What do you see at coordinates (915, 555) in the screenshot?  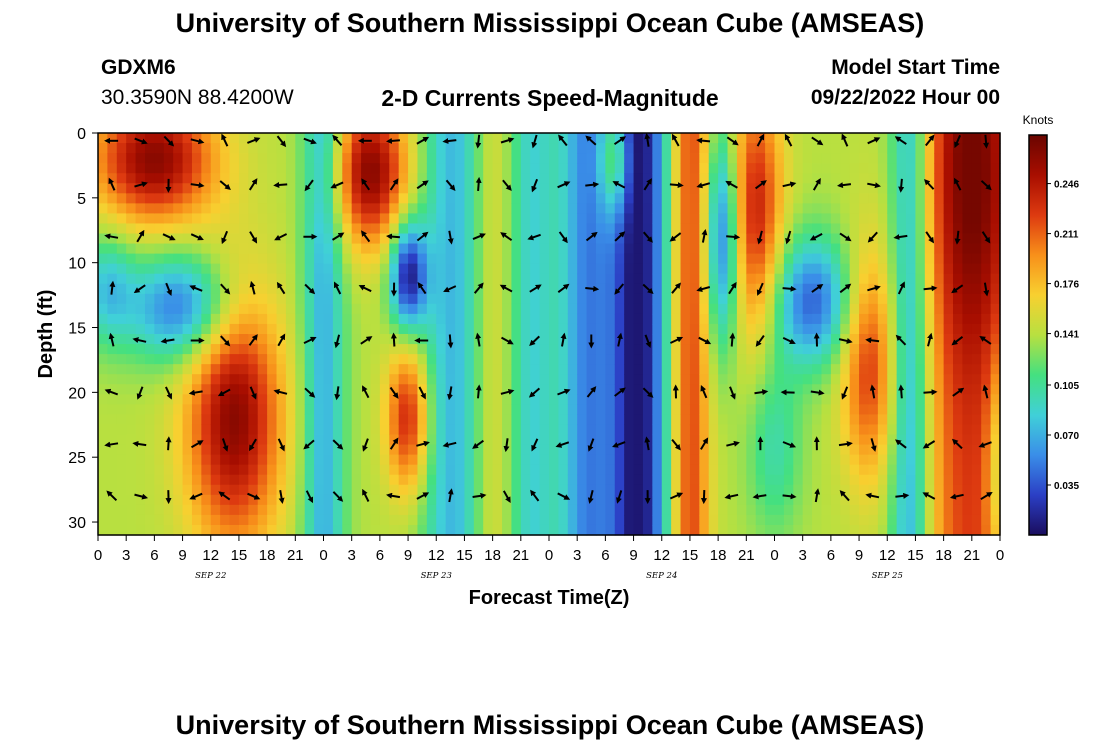 I see `x-tick-label: 15` at bounding box center [915, 555].